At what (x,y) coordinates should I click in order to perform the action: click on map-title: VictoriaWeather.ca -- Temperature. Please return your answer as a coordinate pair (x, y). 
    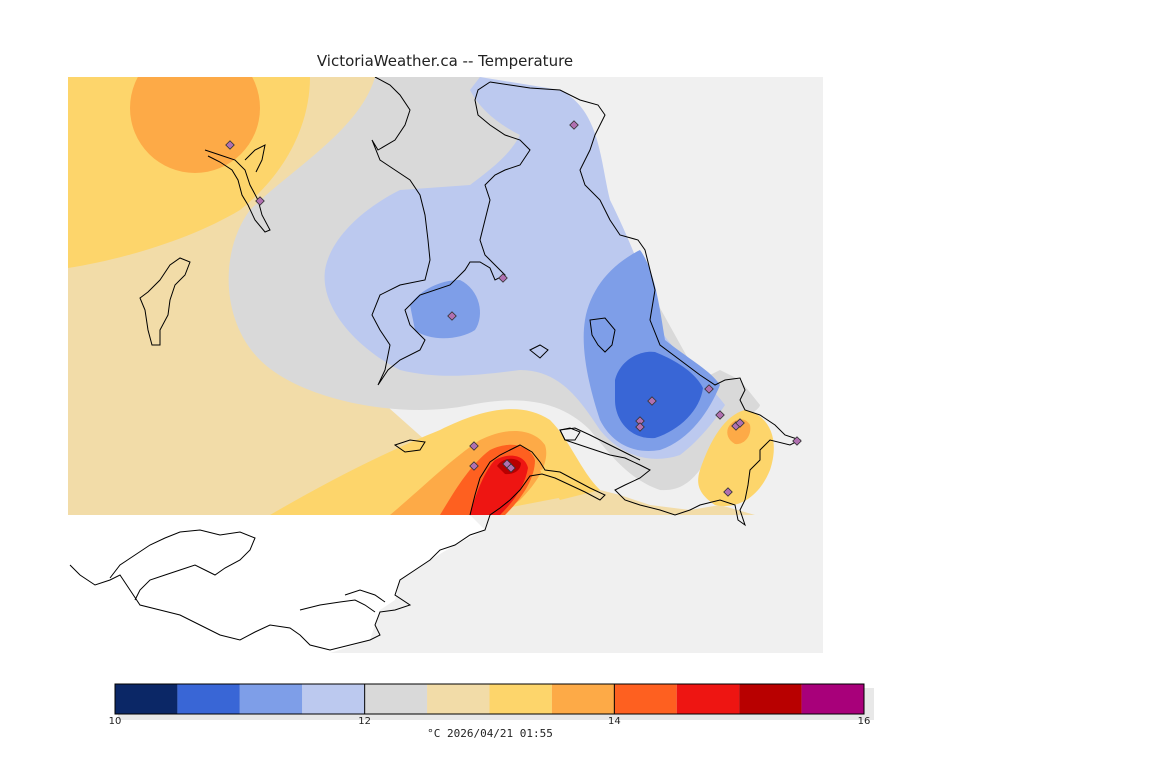
    Looking at the image, I should click on (445, 61).